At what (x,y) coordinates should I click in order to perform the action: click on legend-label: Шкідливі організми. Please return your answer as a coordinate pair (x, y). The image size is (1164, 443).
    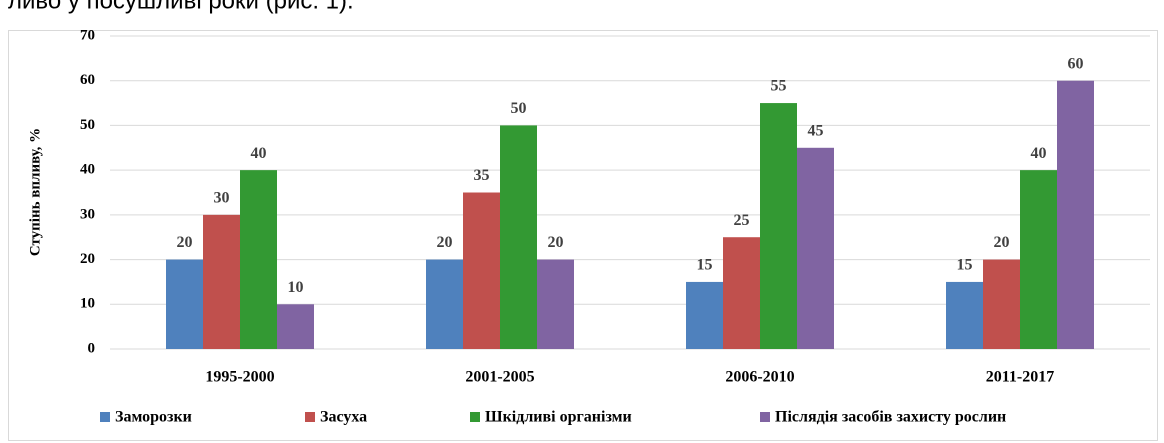
    Looking at the image, I should click on (558, 417).